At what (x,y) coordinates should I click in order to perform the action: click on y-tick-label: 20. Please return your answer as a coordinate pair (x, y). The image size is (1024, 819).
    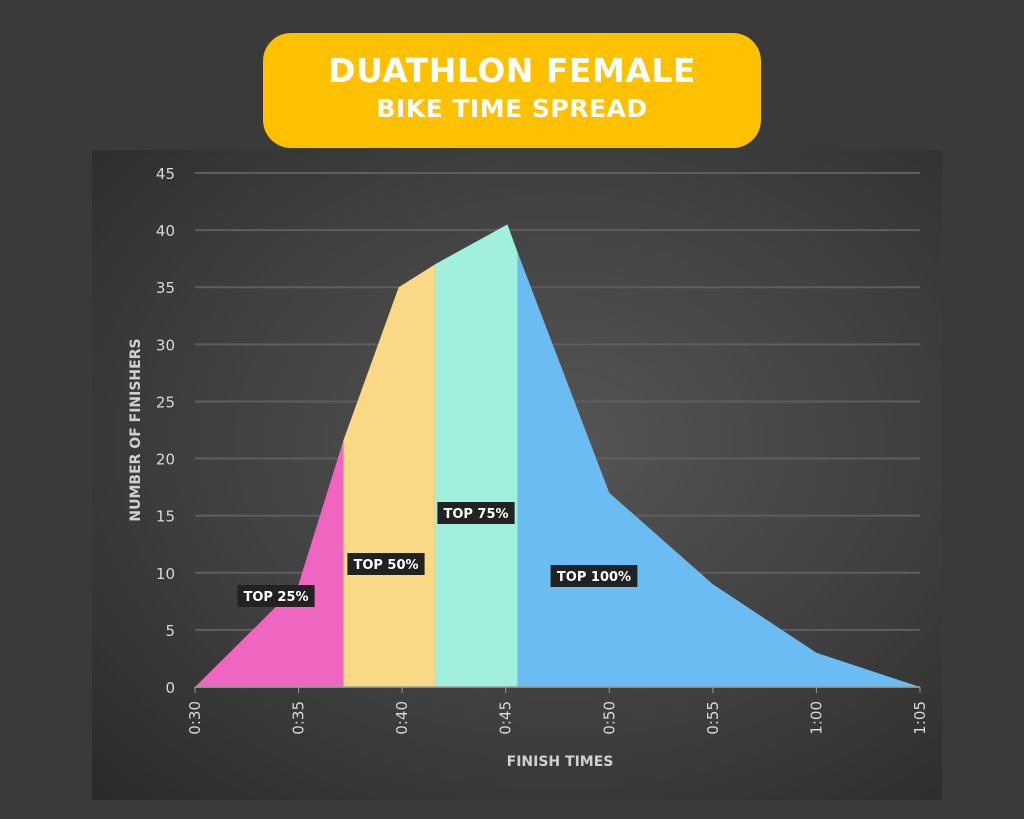
    Looking at the image, I should click on (165, 460).